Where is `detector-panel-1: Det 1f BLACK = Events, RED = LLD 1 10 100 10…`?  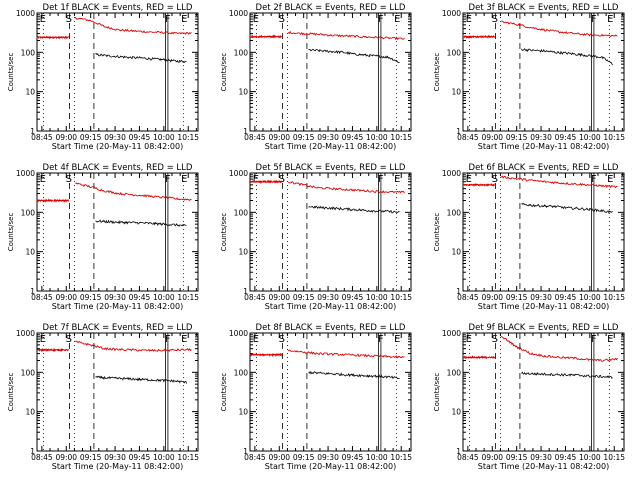 detector-panel-1: Det 1f BLACK = Events, RED = LLD 1 10 100 10… is located at coordinates (103, 77).